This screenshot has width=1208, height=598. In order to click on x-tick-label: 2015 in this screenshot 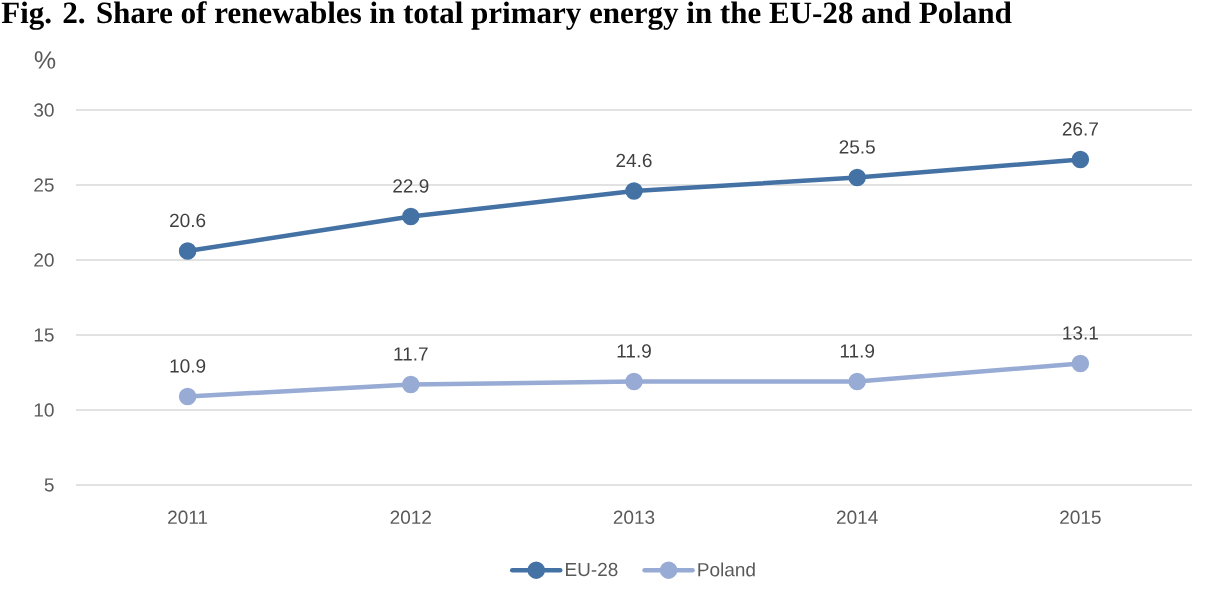, I will do `click(1080, 517)`.